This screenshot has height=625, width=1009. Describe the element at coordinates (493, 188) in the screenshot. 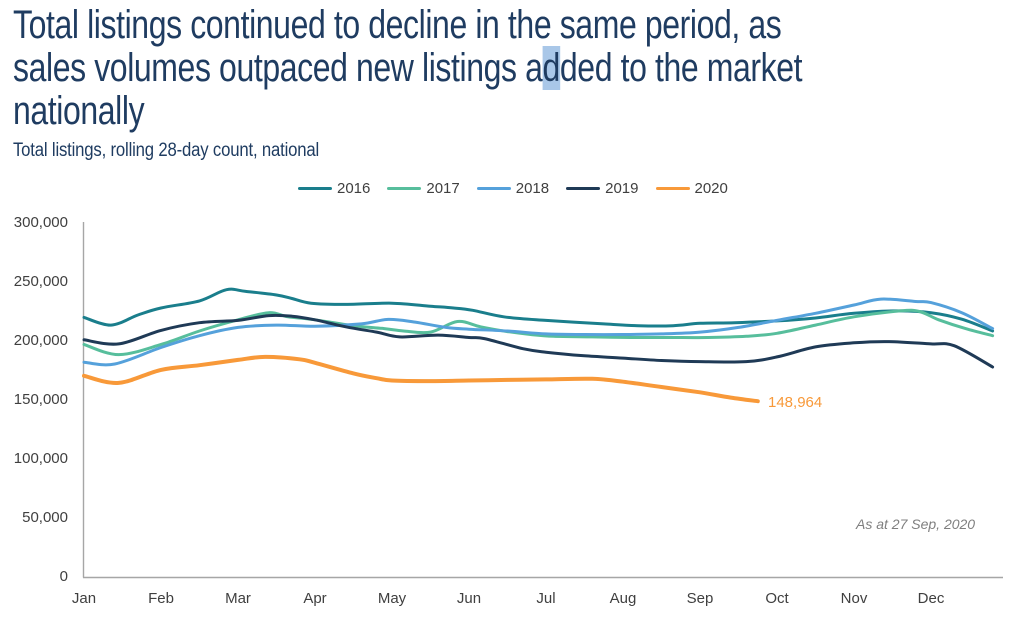

I see `legend-swatch-2018-icon` at that location.